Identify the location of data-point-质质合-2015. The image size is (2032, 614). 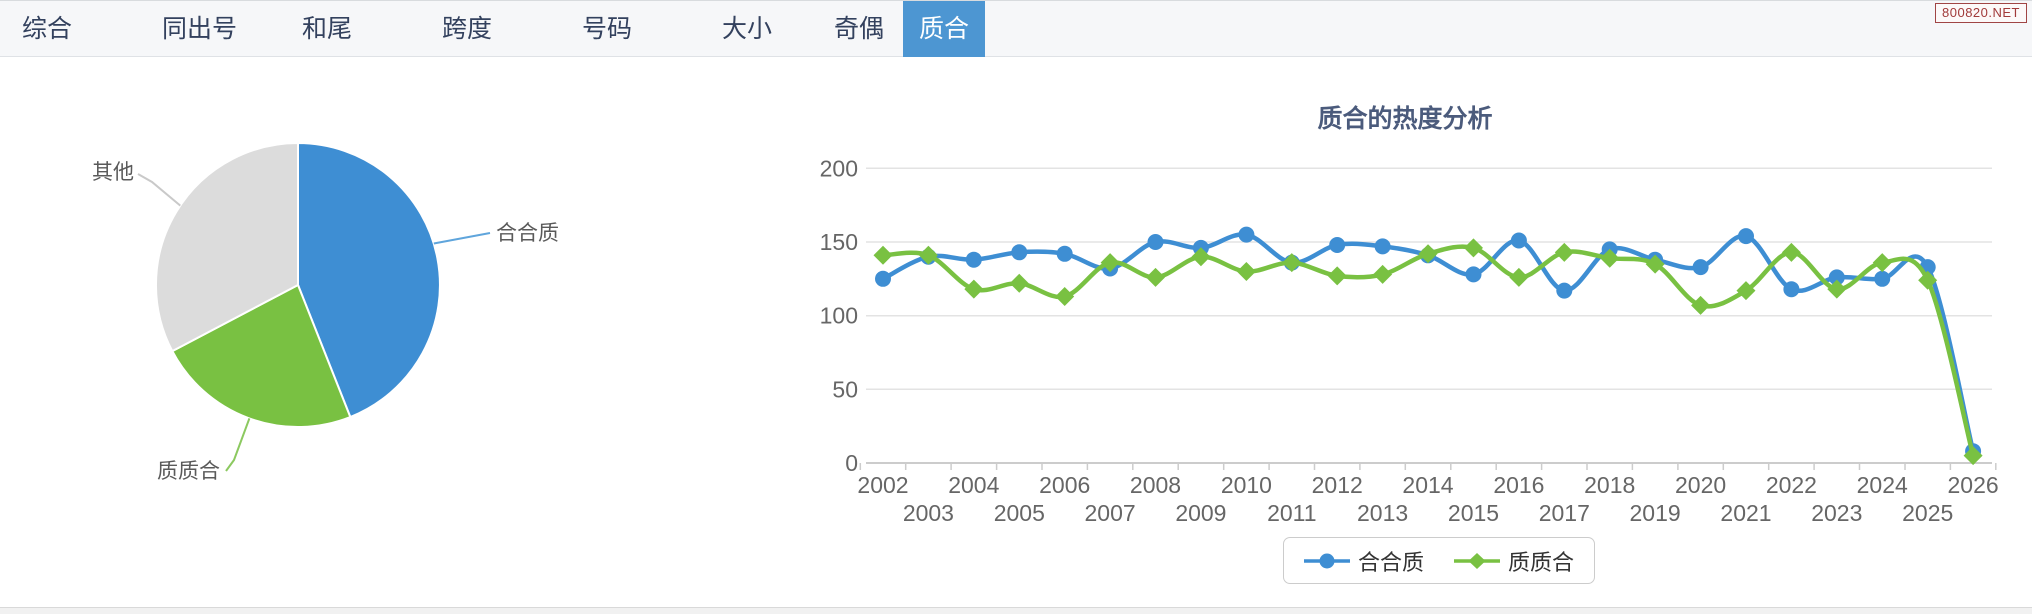
(1473, 248).